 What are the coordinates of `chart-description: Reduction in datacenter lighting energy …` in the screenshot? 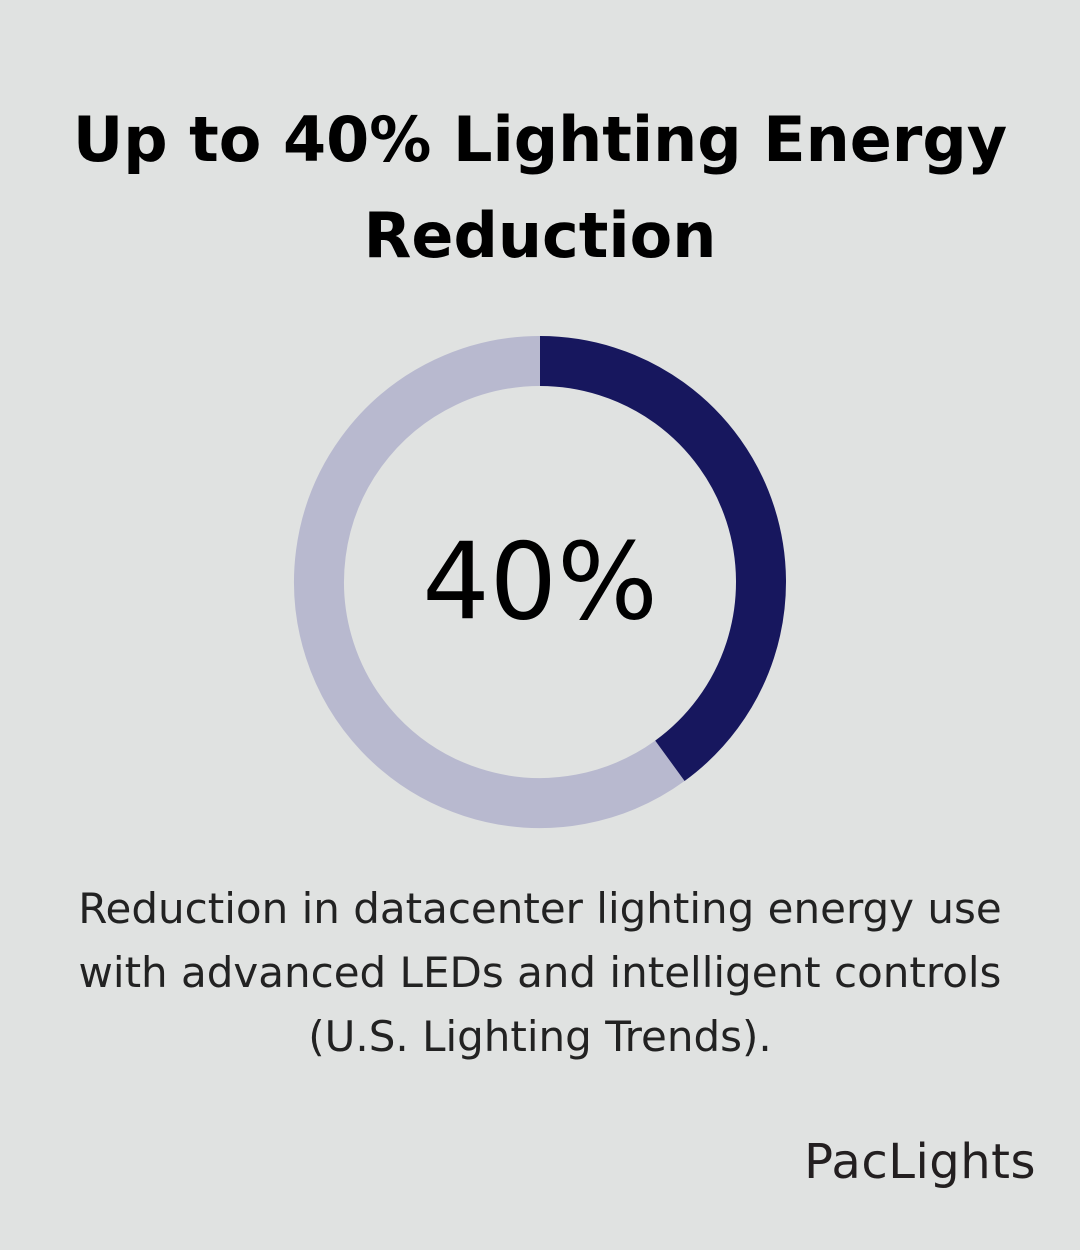 It's located at (540, 973).